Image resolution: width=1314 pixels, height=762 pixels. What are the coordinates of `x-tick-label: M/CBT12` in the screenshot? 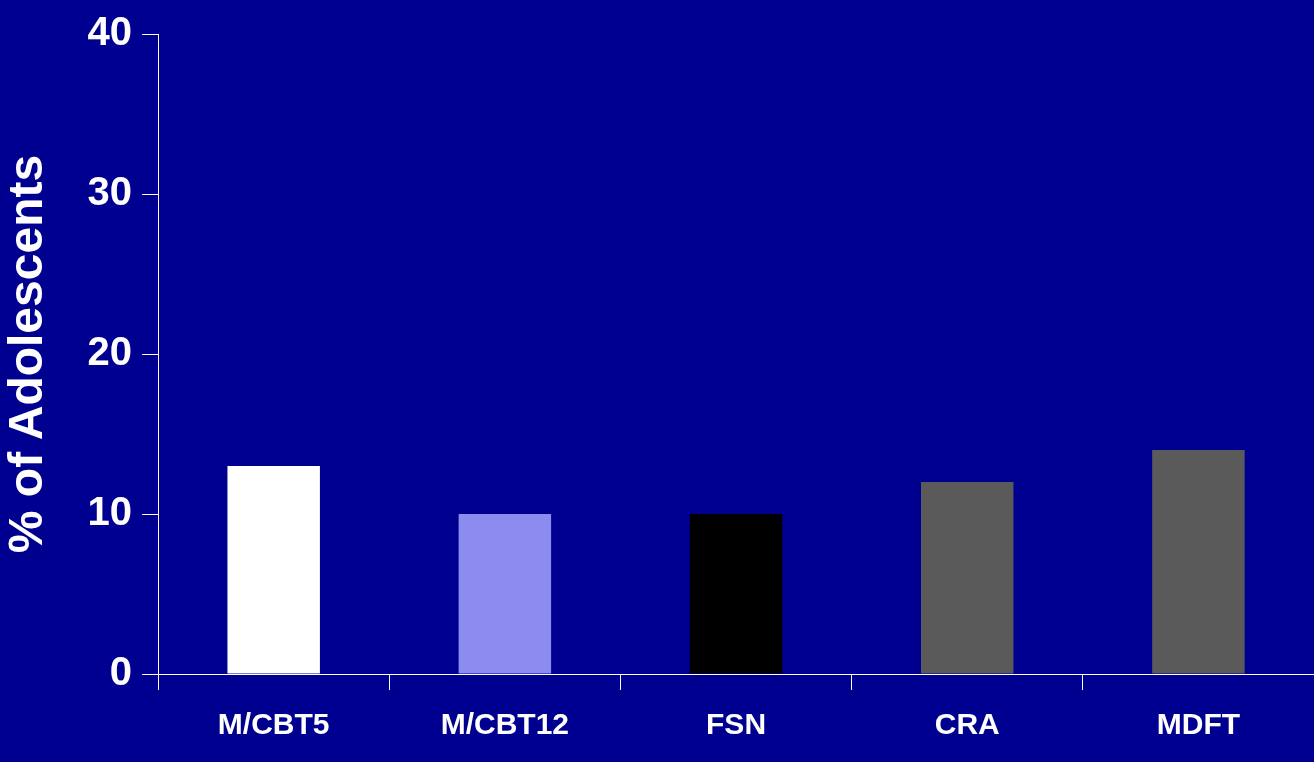 It's located at (505, 724).